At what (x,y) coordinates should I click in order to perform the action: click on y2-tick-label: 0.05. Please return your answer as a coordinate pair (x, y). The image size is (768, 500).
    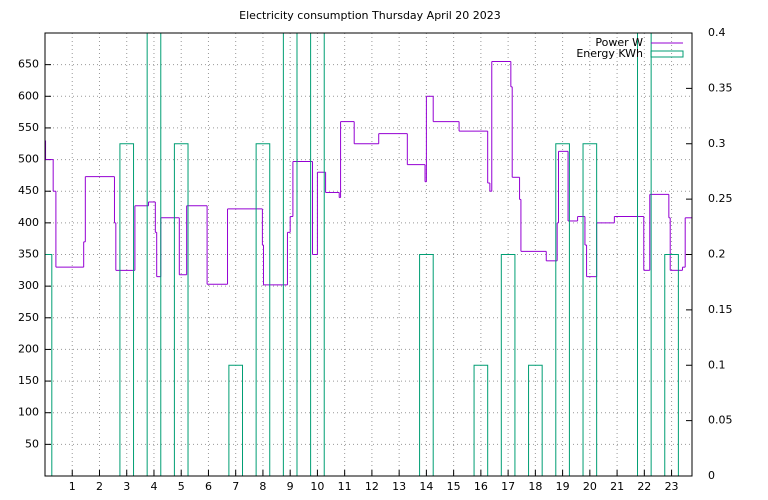
    Looking at the image, I should click on (720, 420).